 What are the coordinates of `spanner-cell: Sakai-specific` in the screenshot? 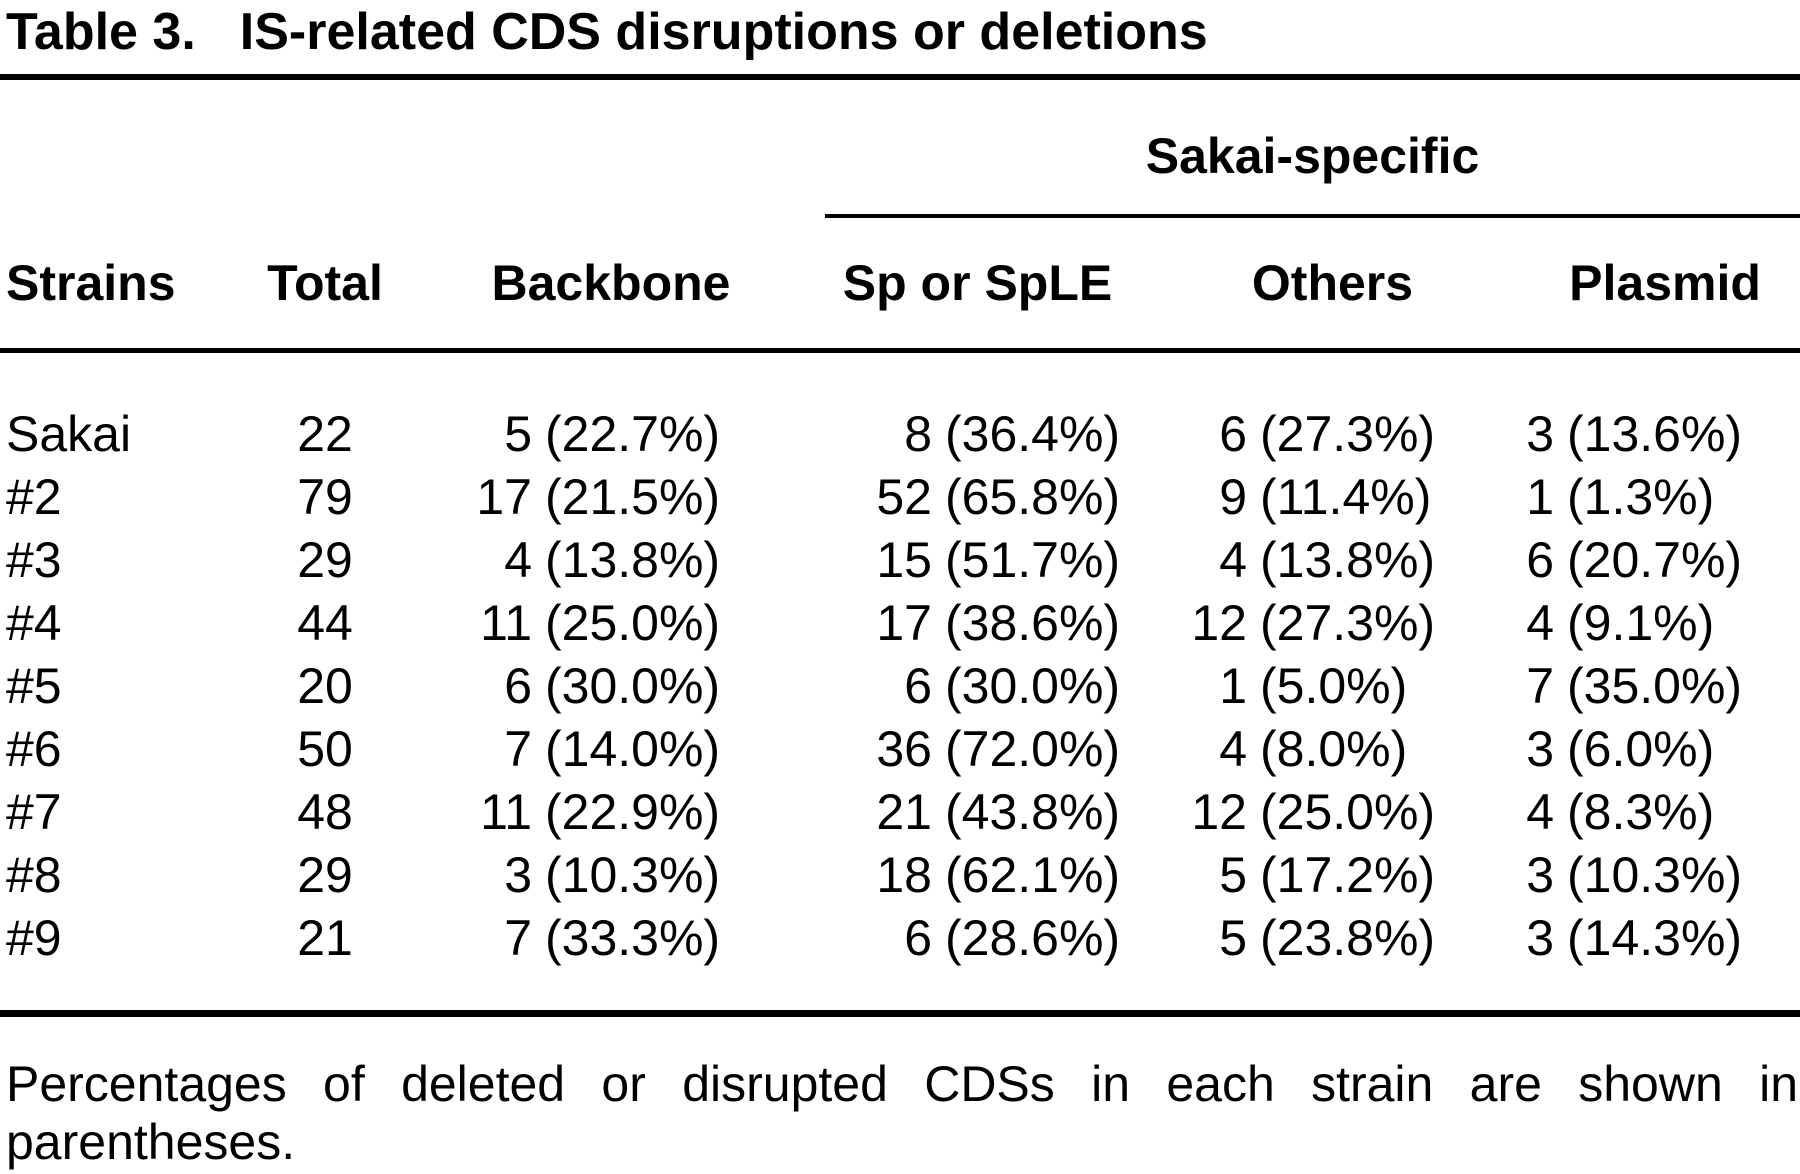 It's located at (1285, 147).